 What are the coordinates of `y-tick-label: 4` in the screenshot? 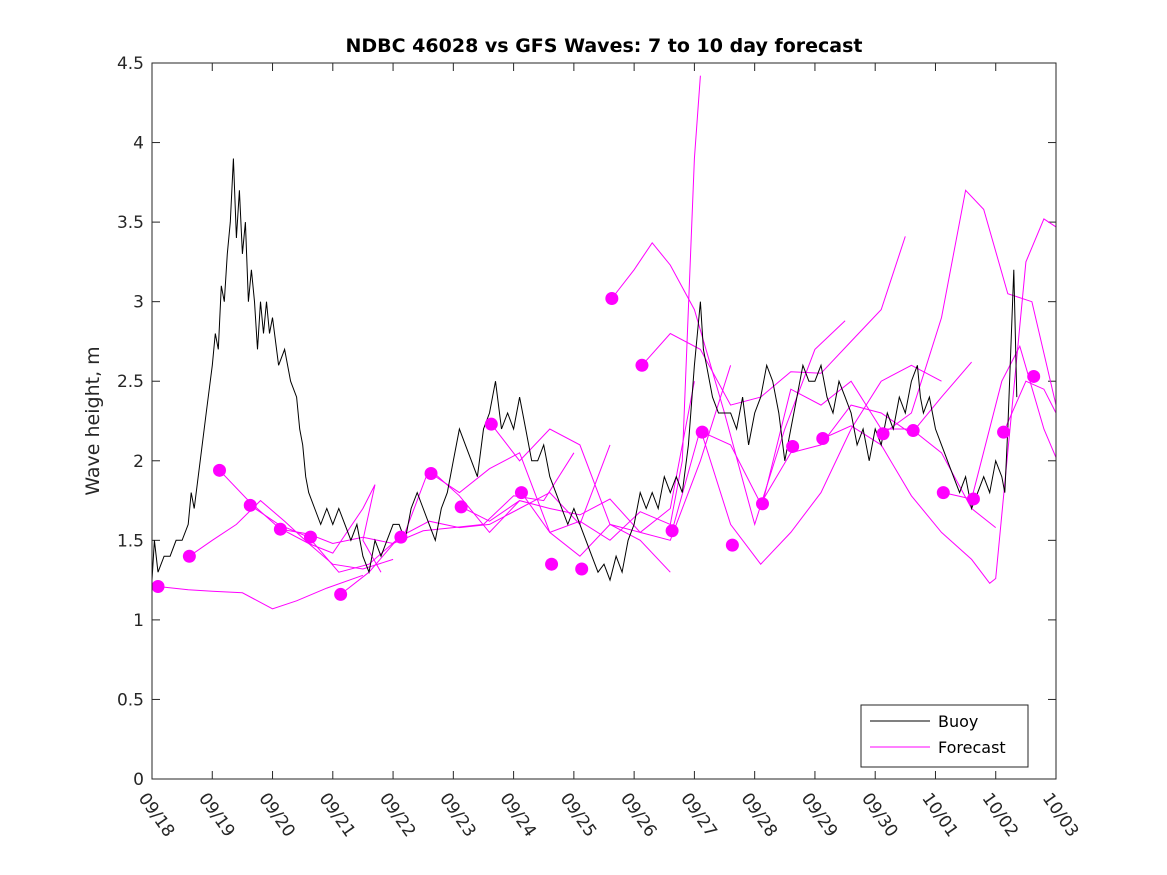 It's located at (138, 144).